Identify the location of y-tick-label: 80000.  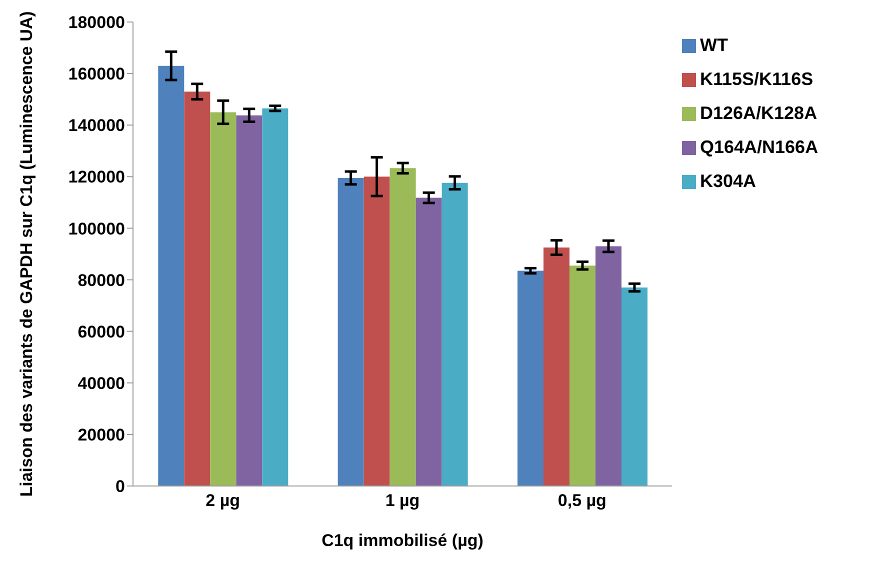
(101, 280).